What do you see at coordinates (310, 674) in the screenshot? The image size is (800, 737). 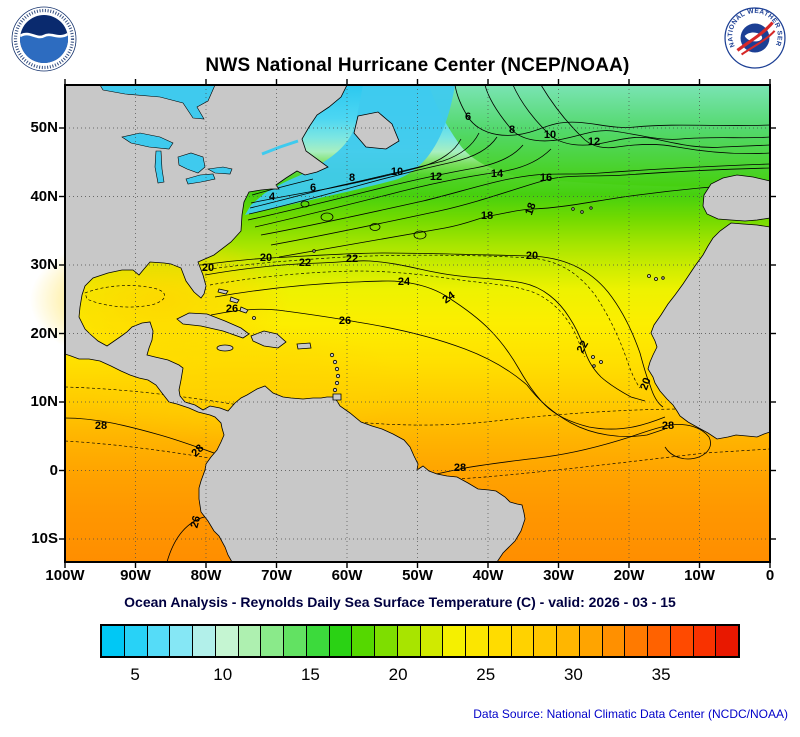 I see `colorbar-tick-label: 15` at bounding box center [310, 674].